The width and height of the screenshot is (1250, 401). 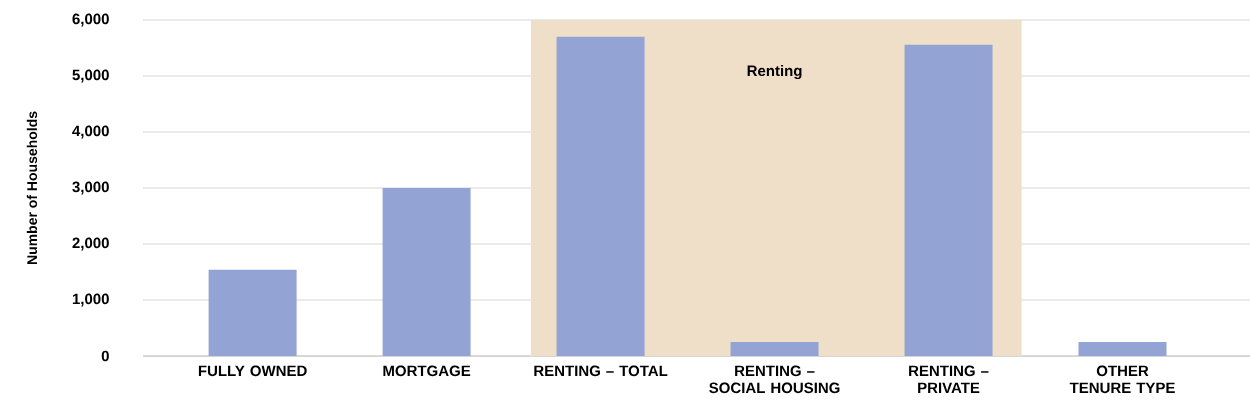 I want to click on x-tick-label: FULLY OWNED, so click(x=252, y=371).